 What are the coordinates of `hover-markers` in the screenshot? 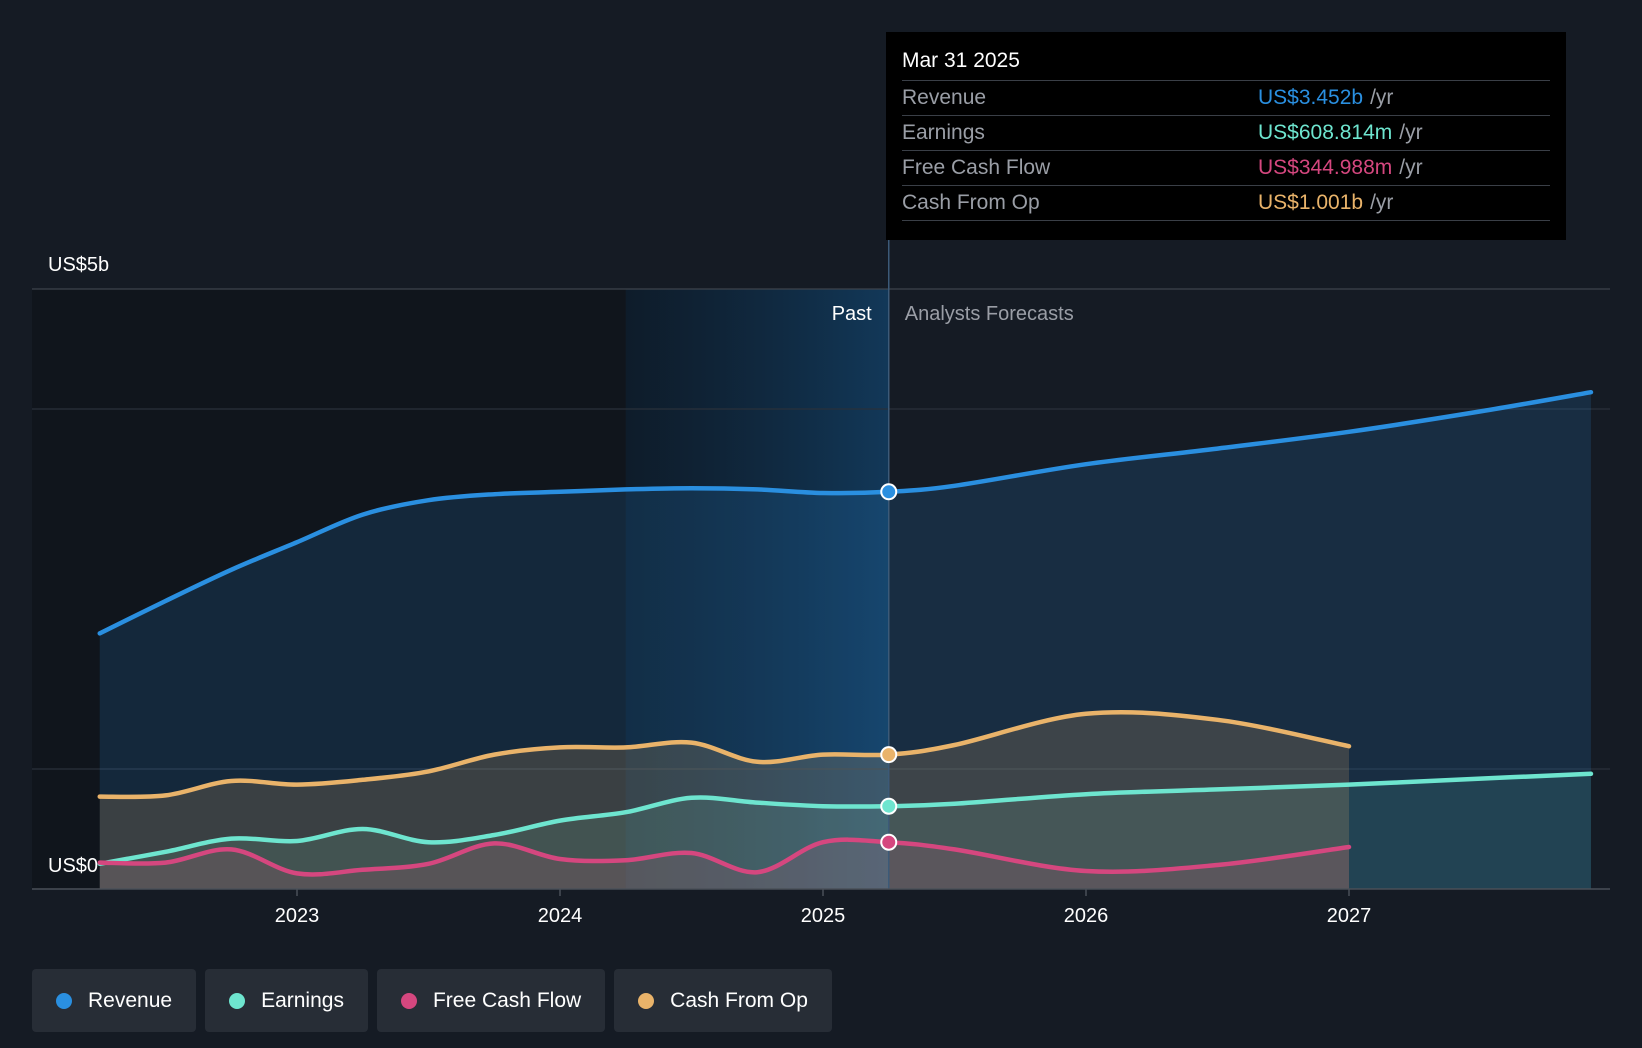 It's located at (889, 667).